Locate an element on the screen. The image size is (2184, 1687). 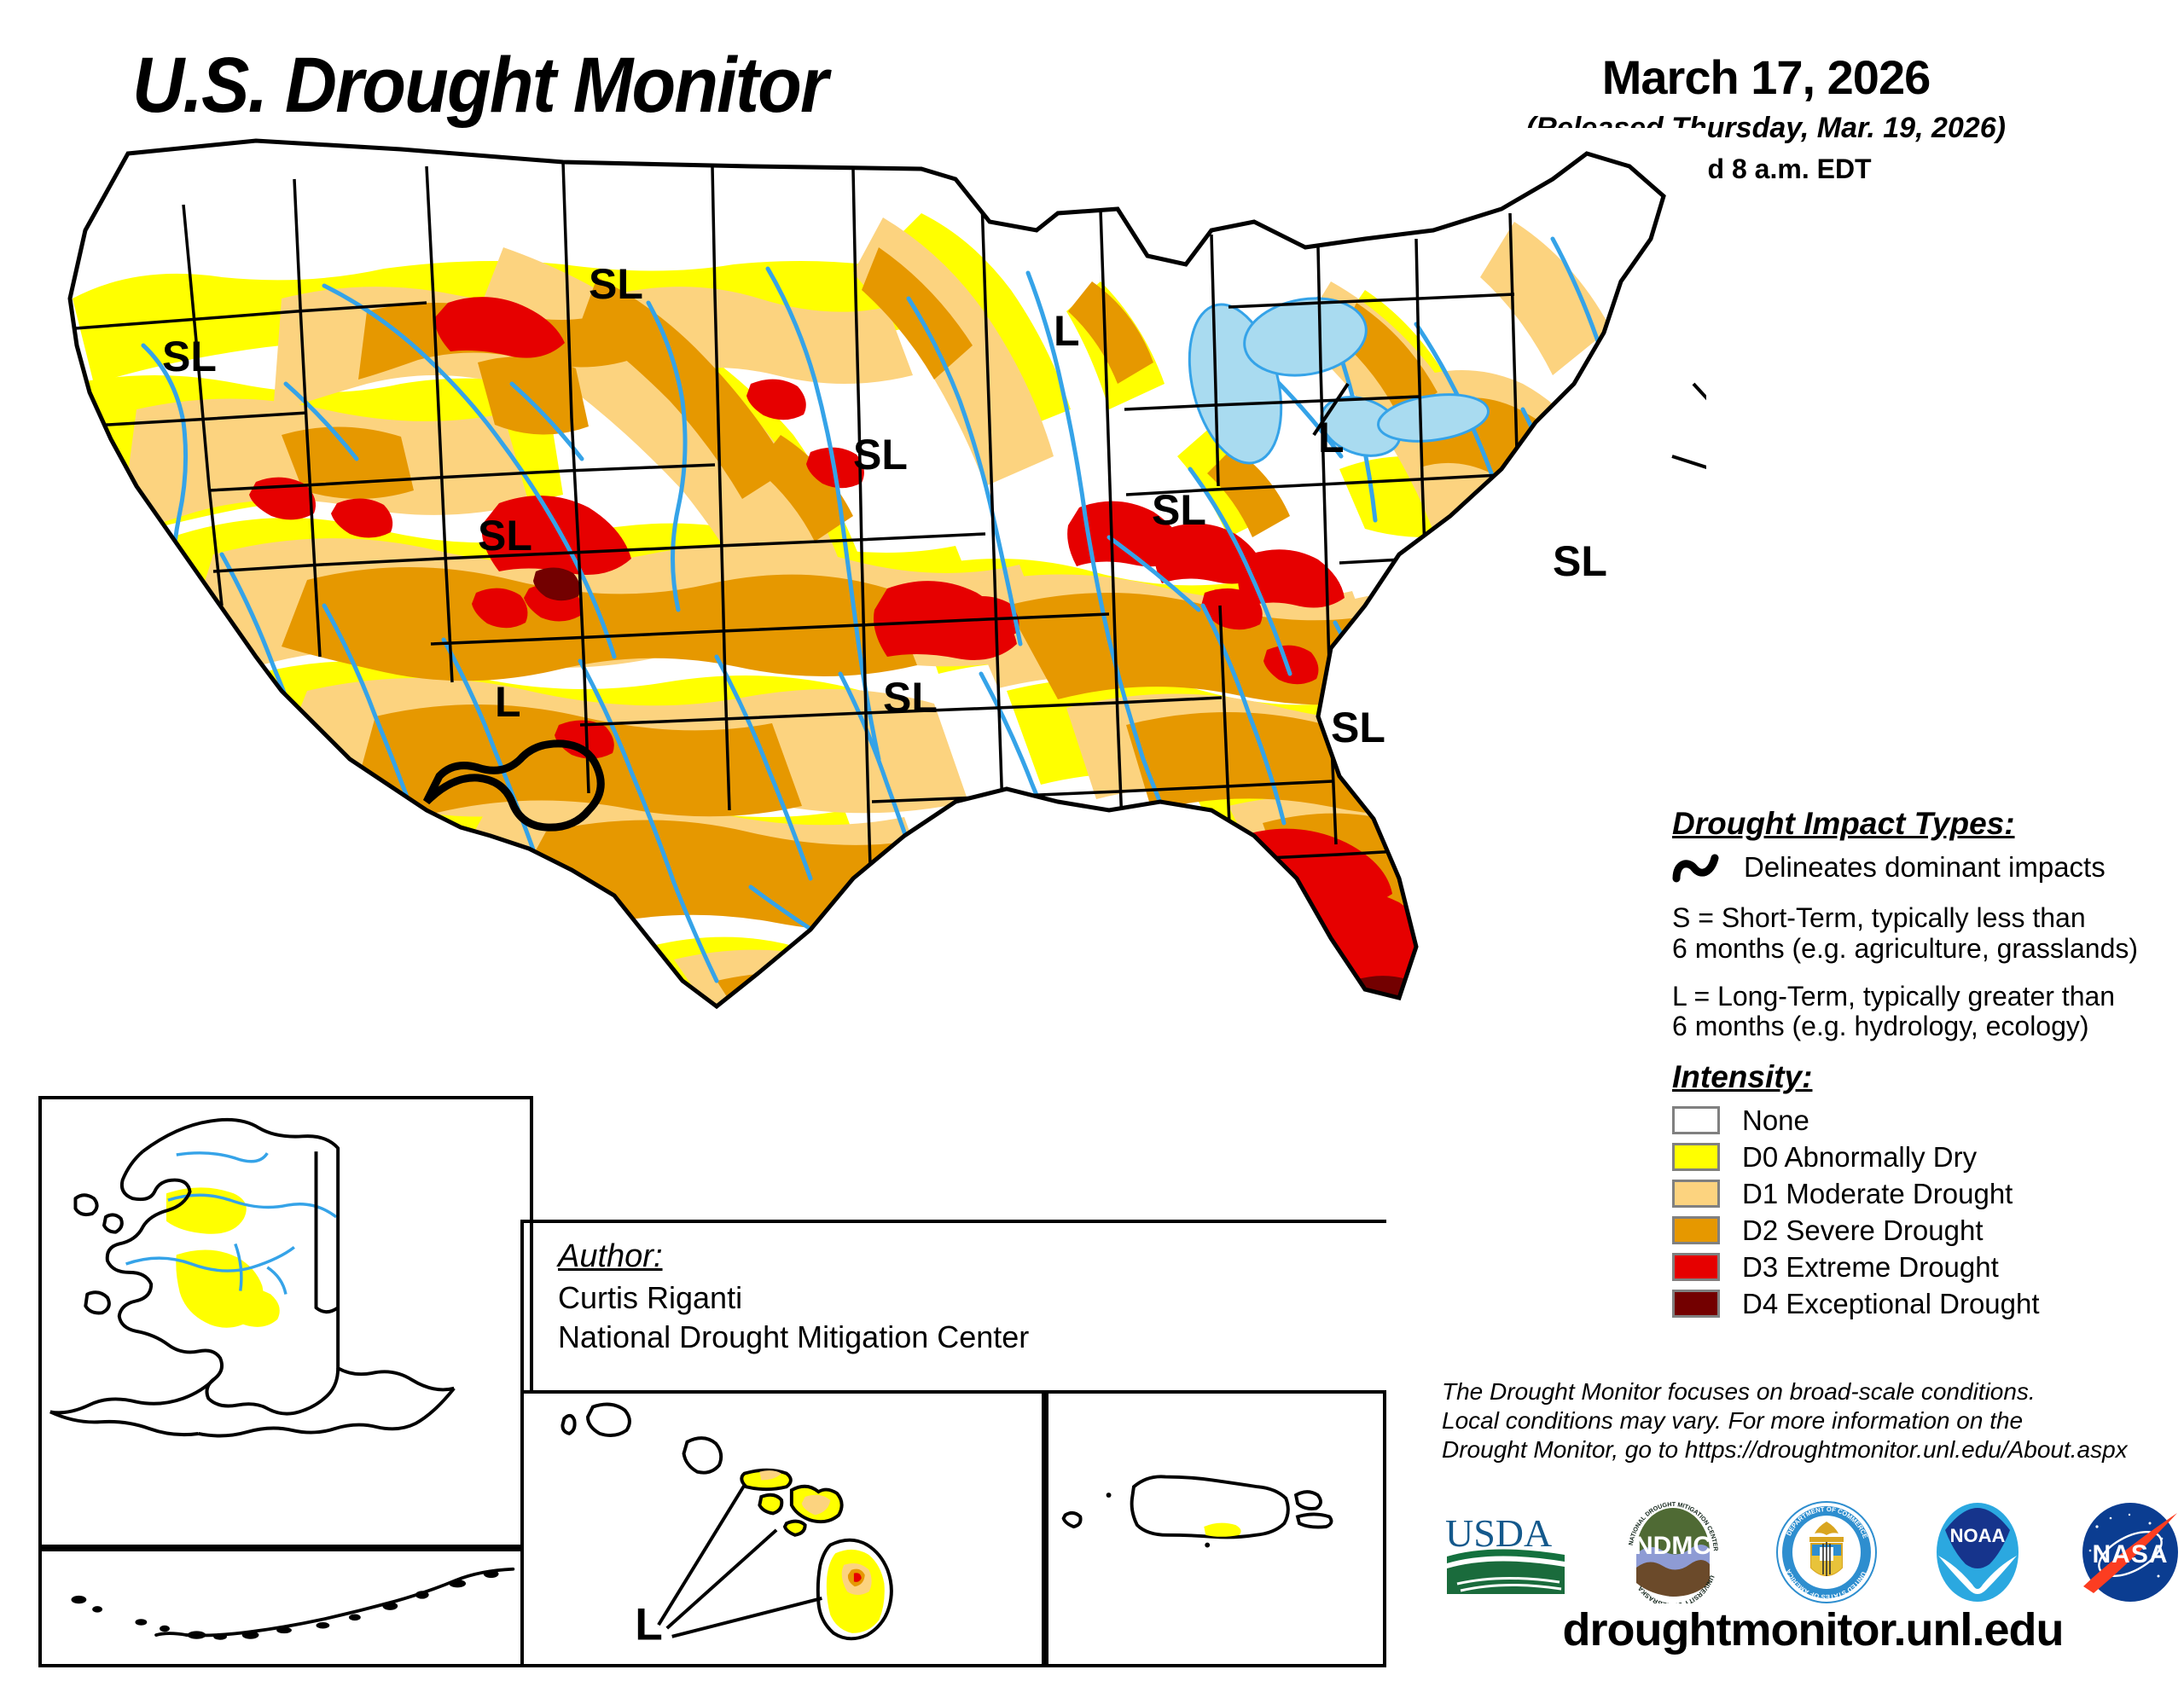
map-impact-label-minnesota: L is located at coordinates (1067, 331).